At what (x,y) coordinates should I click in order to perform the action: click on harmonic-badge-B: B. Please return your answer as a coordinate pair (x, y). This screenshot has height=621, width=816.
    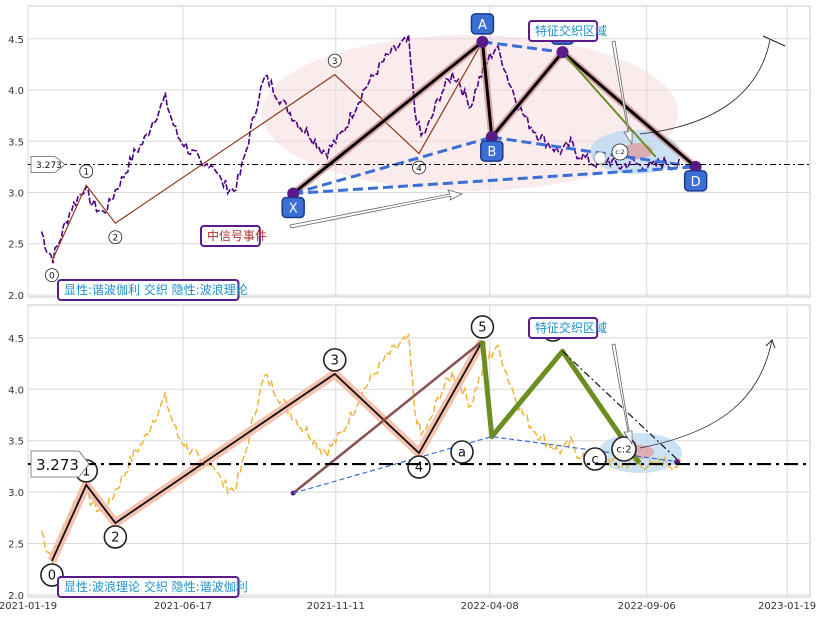
    Looking at the image, I should click on (491, 152).